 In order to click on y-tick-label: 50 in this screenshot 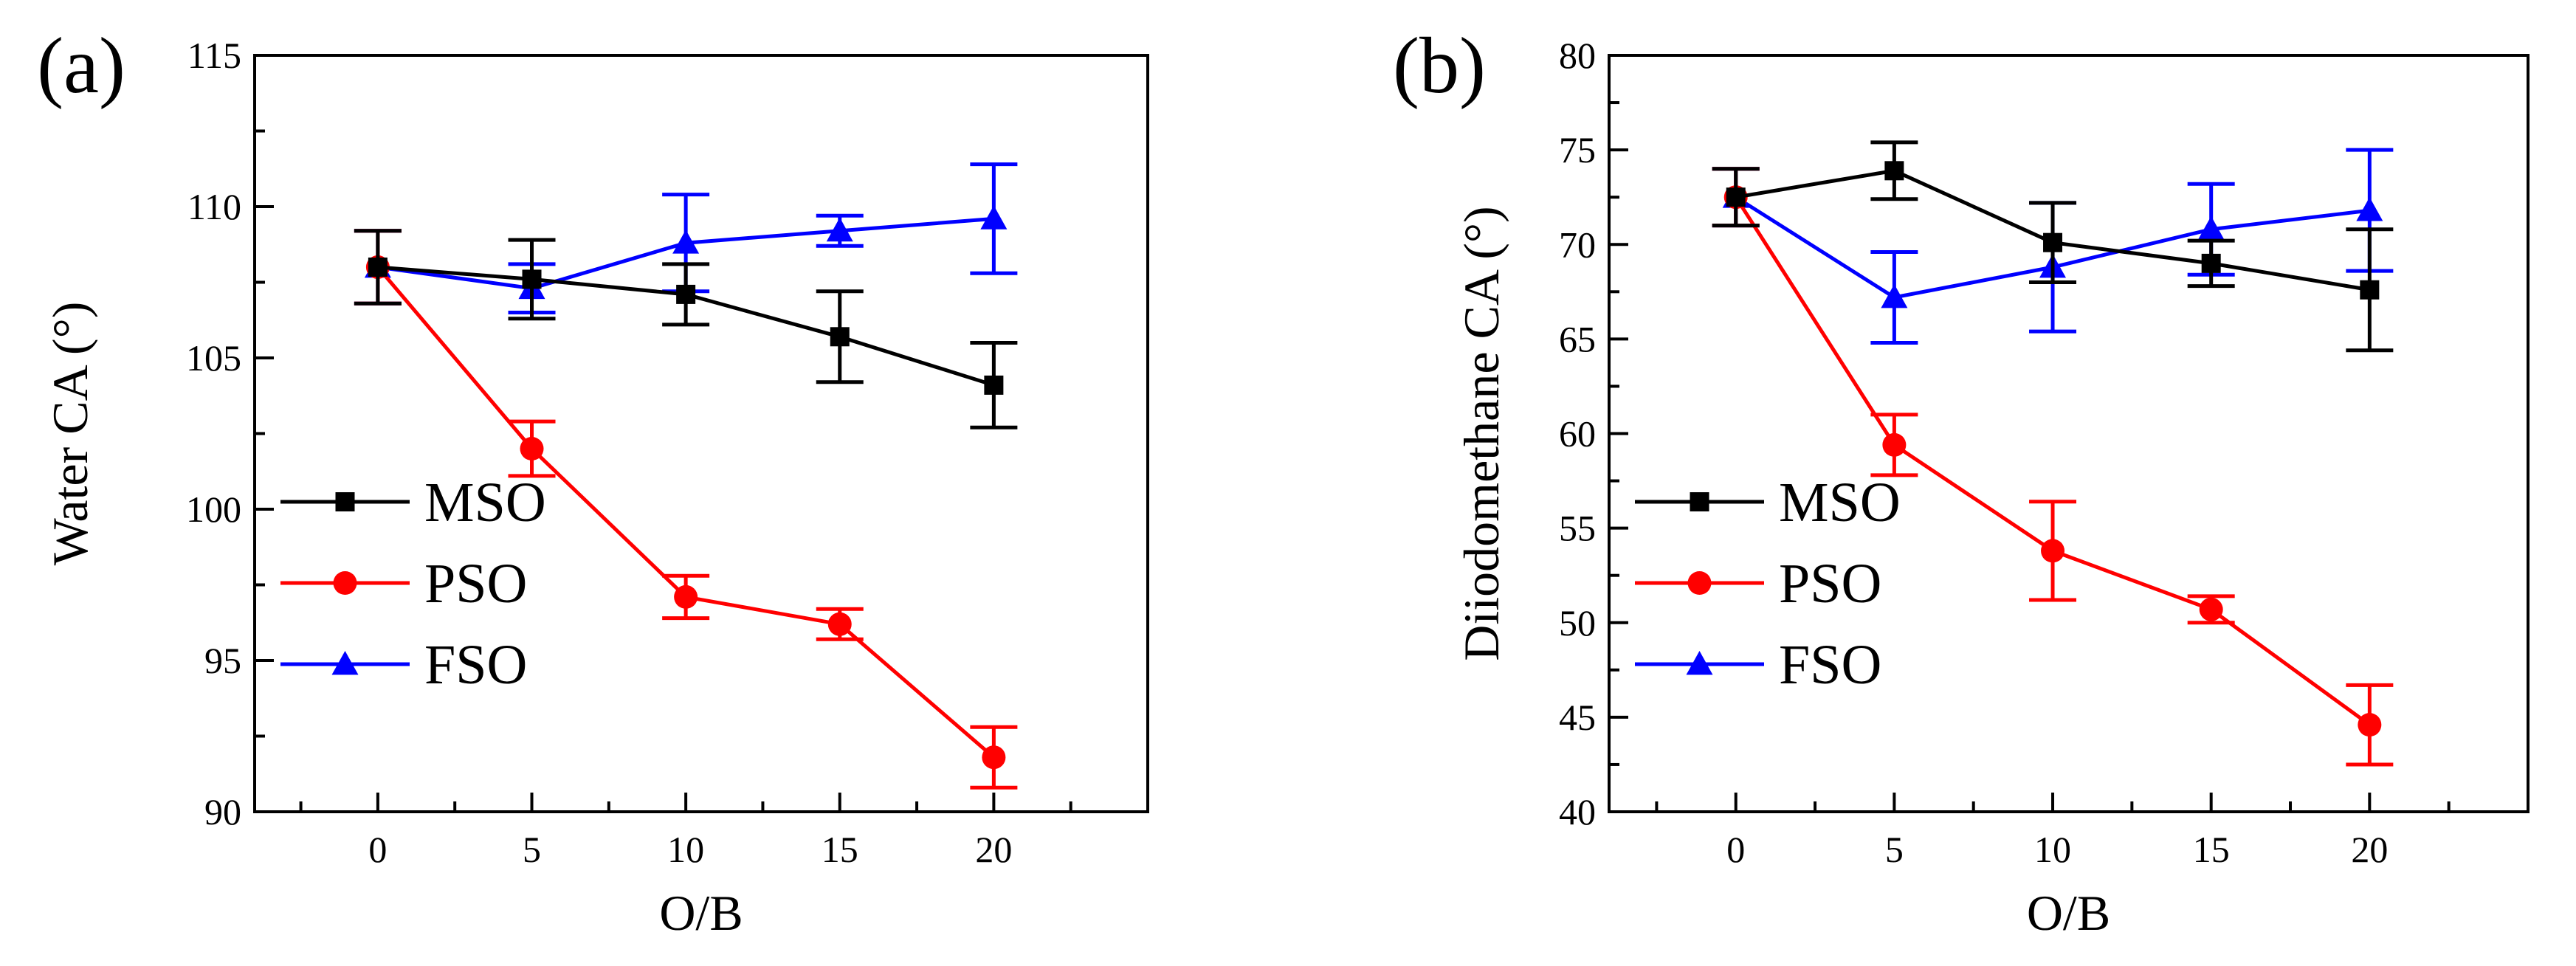, I will do `click(1577, 623)`.